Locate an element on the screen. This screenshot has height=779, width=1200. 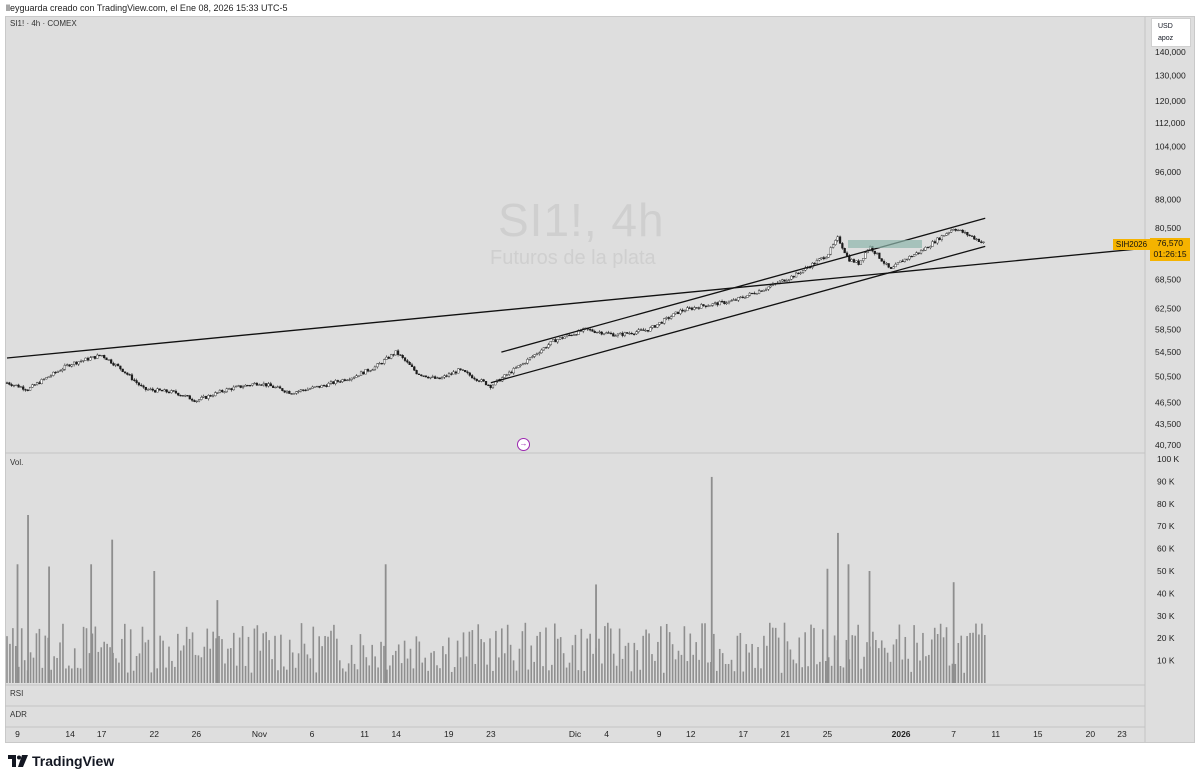
tradingview-logo: TradingView is located at coordinates (61, 761).